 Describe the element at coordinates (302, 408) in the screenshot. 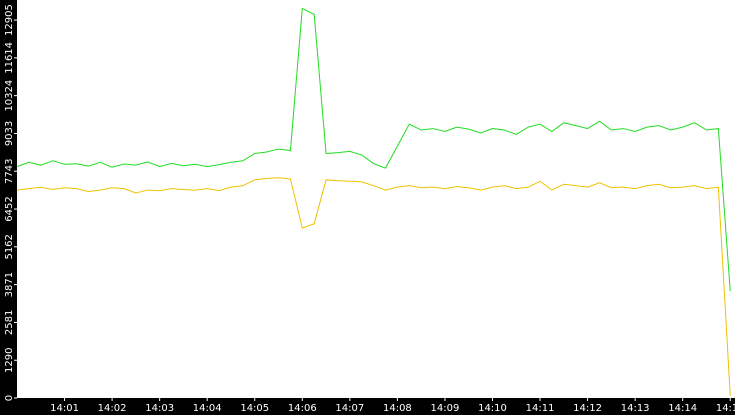

I see `x-tick-label: 14:06` at that location.